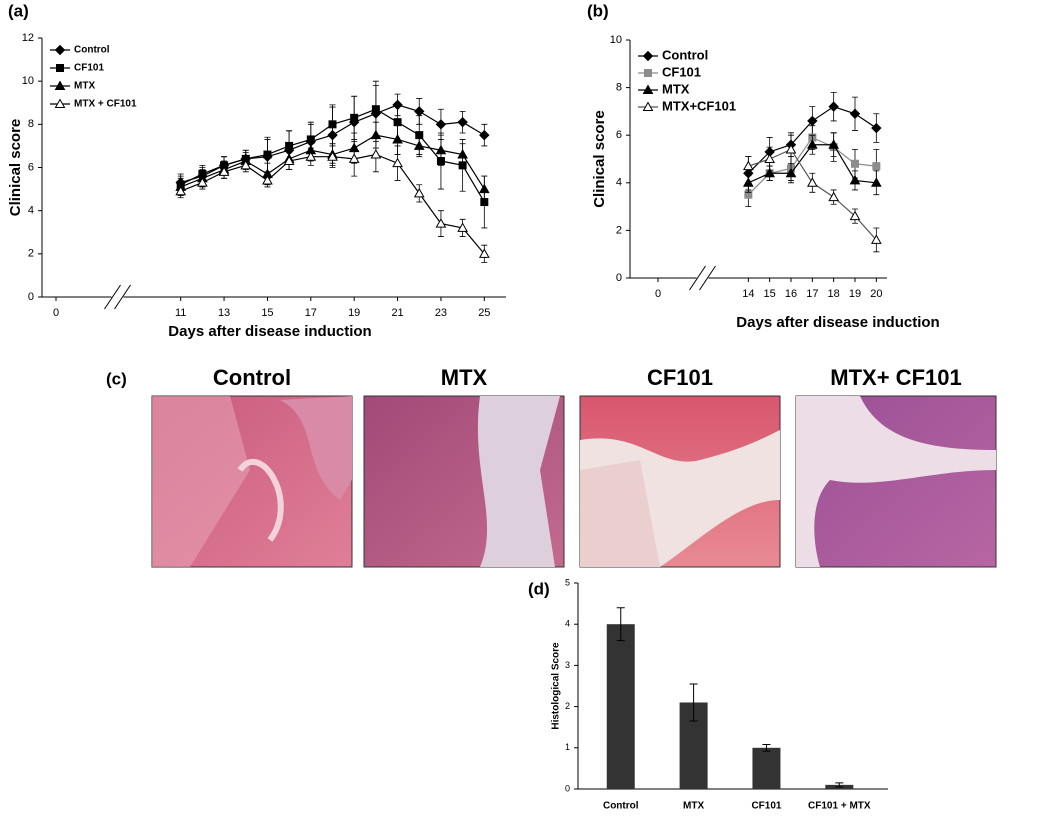 The image size is (1039, 822). What do you see at coordinates (464, 377) in the screenshot?
I see `micrograph-title: MTX` at bounding box center [464, 377].